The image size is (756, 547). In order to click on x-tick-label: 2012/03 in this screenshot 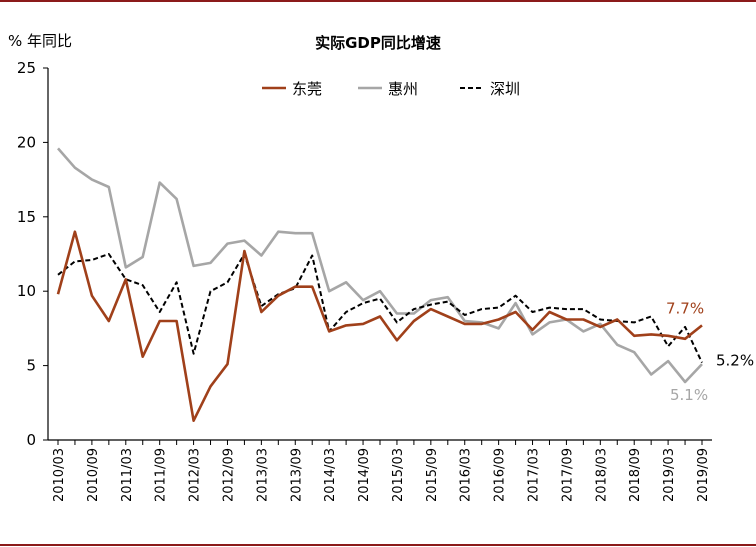, I will do `click(195, 475)`.